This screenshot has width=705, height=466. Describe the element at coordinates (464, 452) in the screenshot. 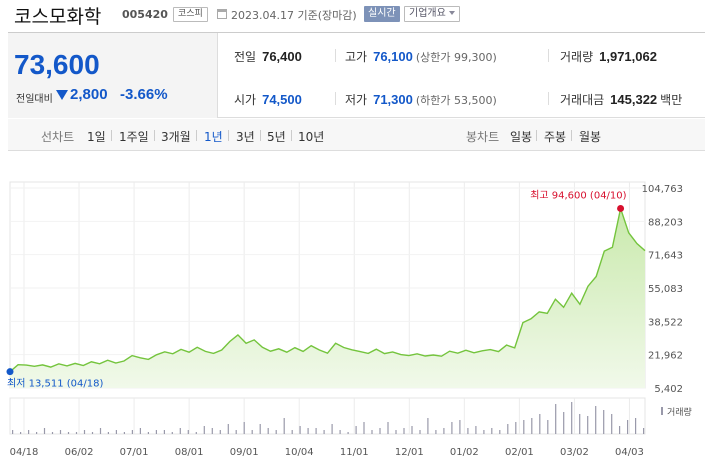

I see `x-tick-label: 01/02` at that location.